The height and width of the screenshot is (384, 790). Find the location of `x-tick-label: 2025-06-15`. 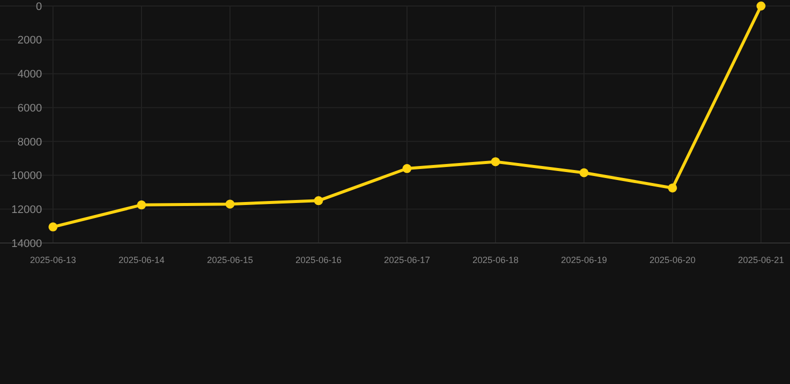

x-tick-label: 2025-06-15 is located at coordinates (230, 260).